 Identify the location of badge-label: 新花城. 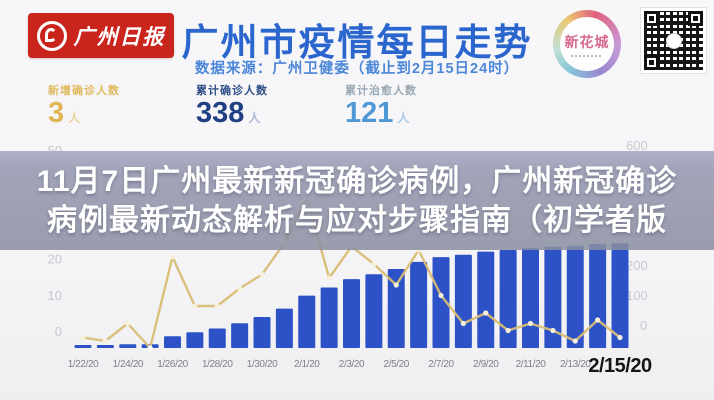
(587, 42).